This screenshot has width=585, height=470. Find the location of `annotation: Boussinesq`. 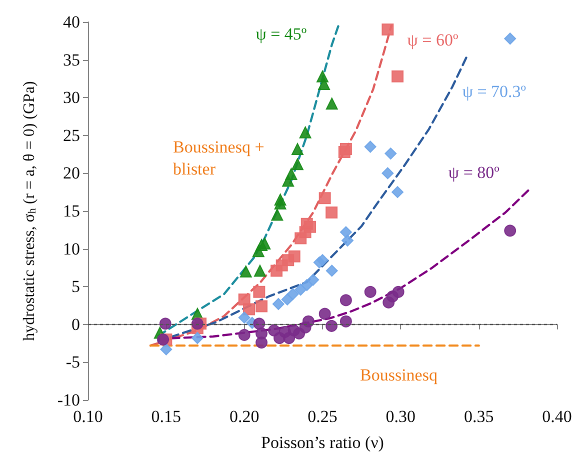

annotation: Boussinesq is located at coordinates (399, 375).